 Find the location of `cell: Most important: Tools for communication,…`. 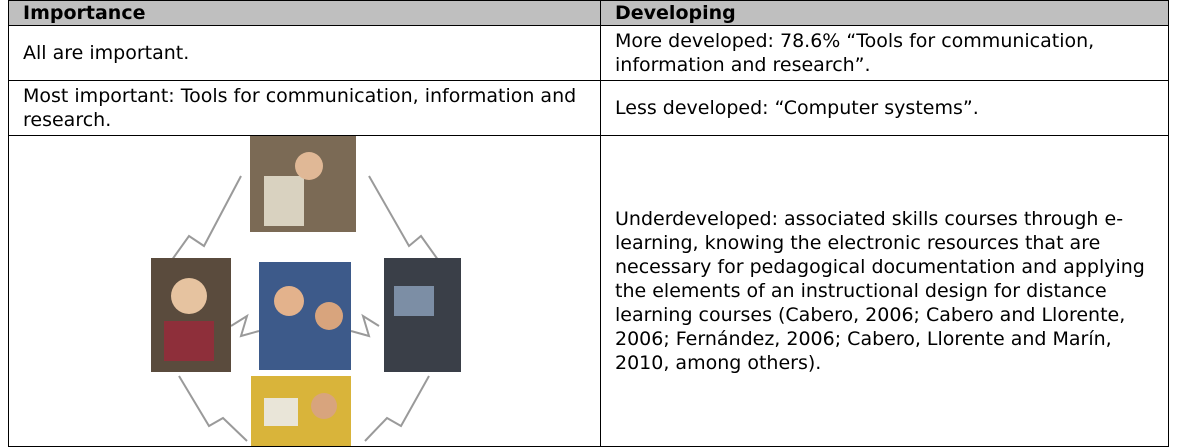

cell: Most important: Tools for communication,… is located at coordinates (304, 108).